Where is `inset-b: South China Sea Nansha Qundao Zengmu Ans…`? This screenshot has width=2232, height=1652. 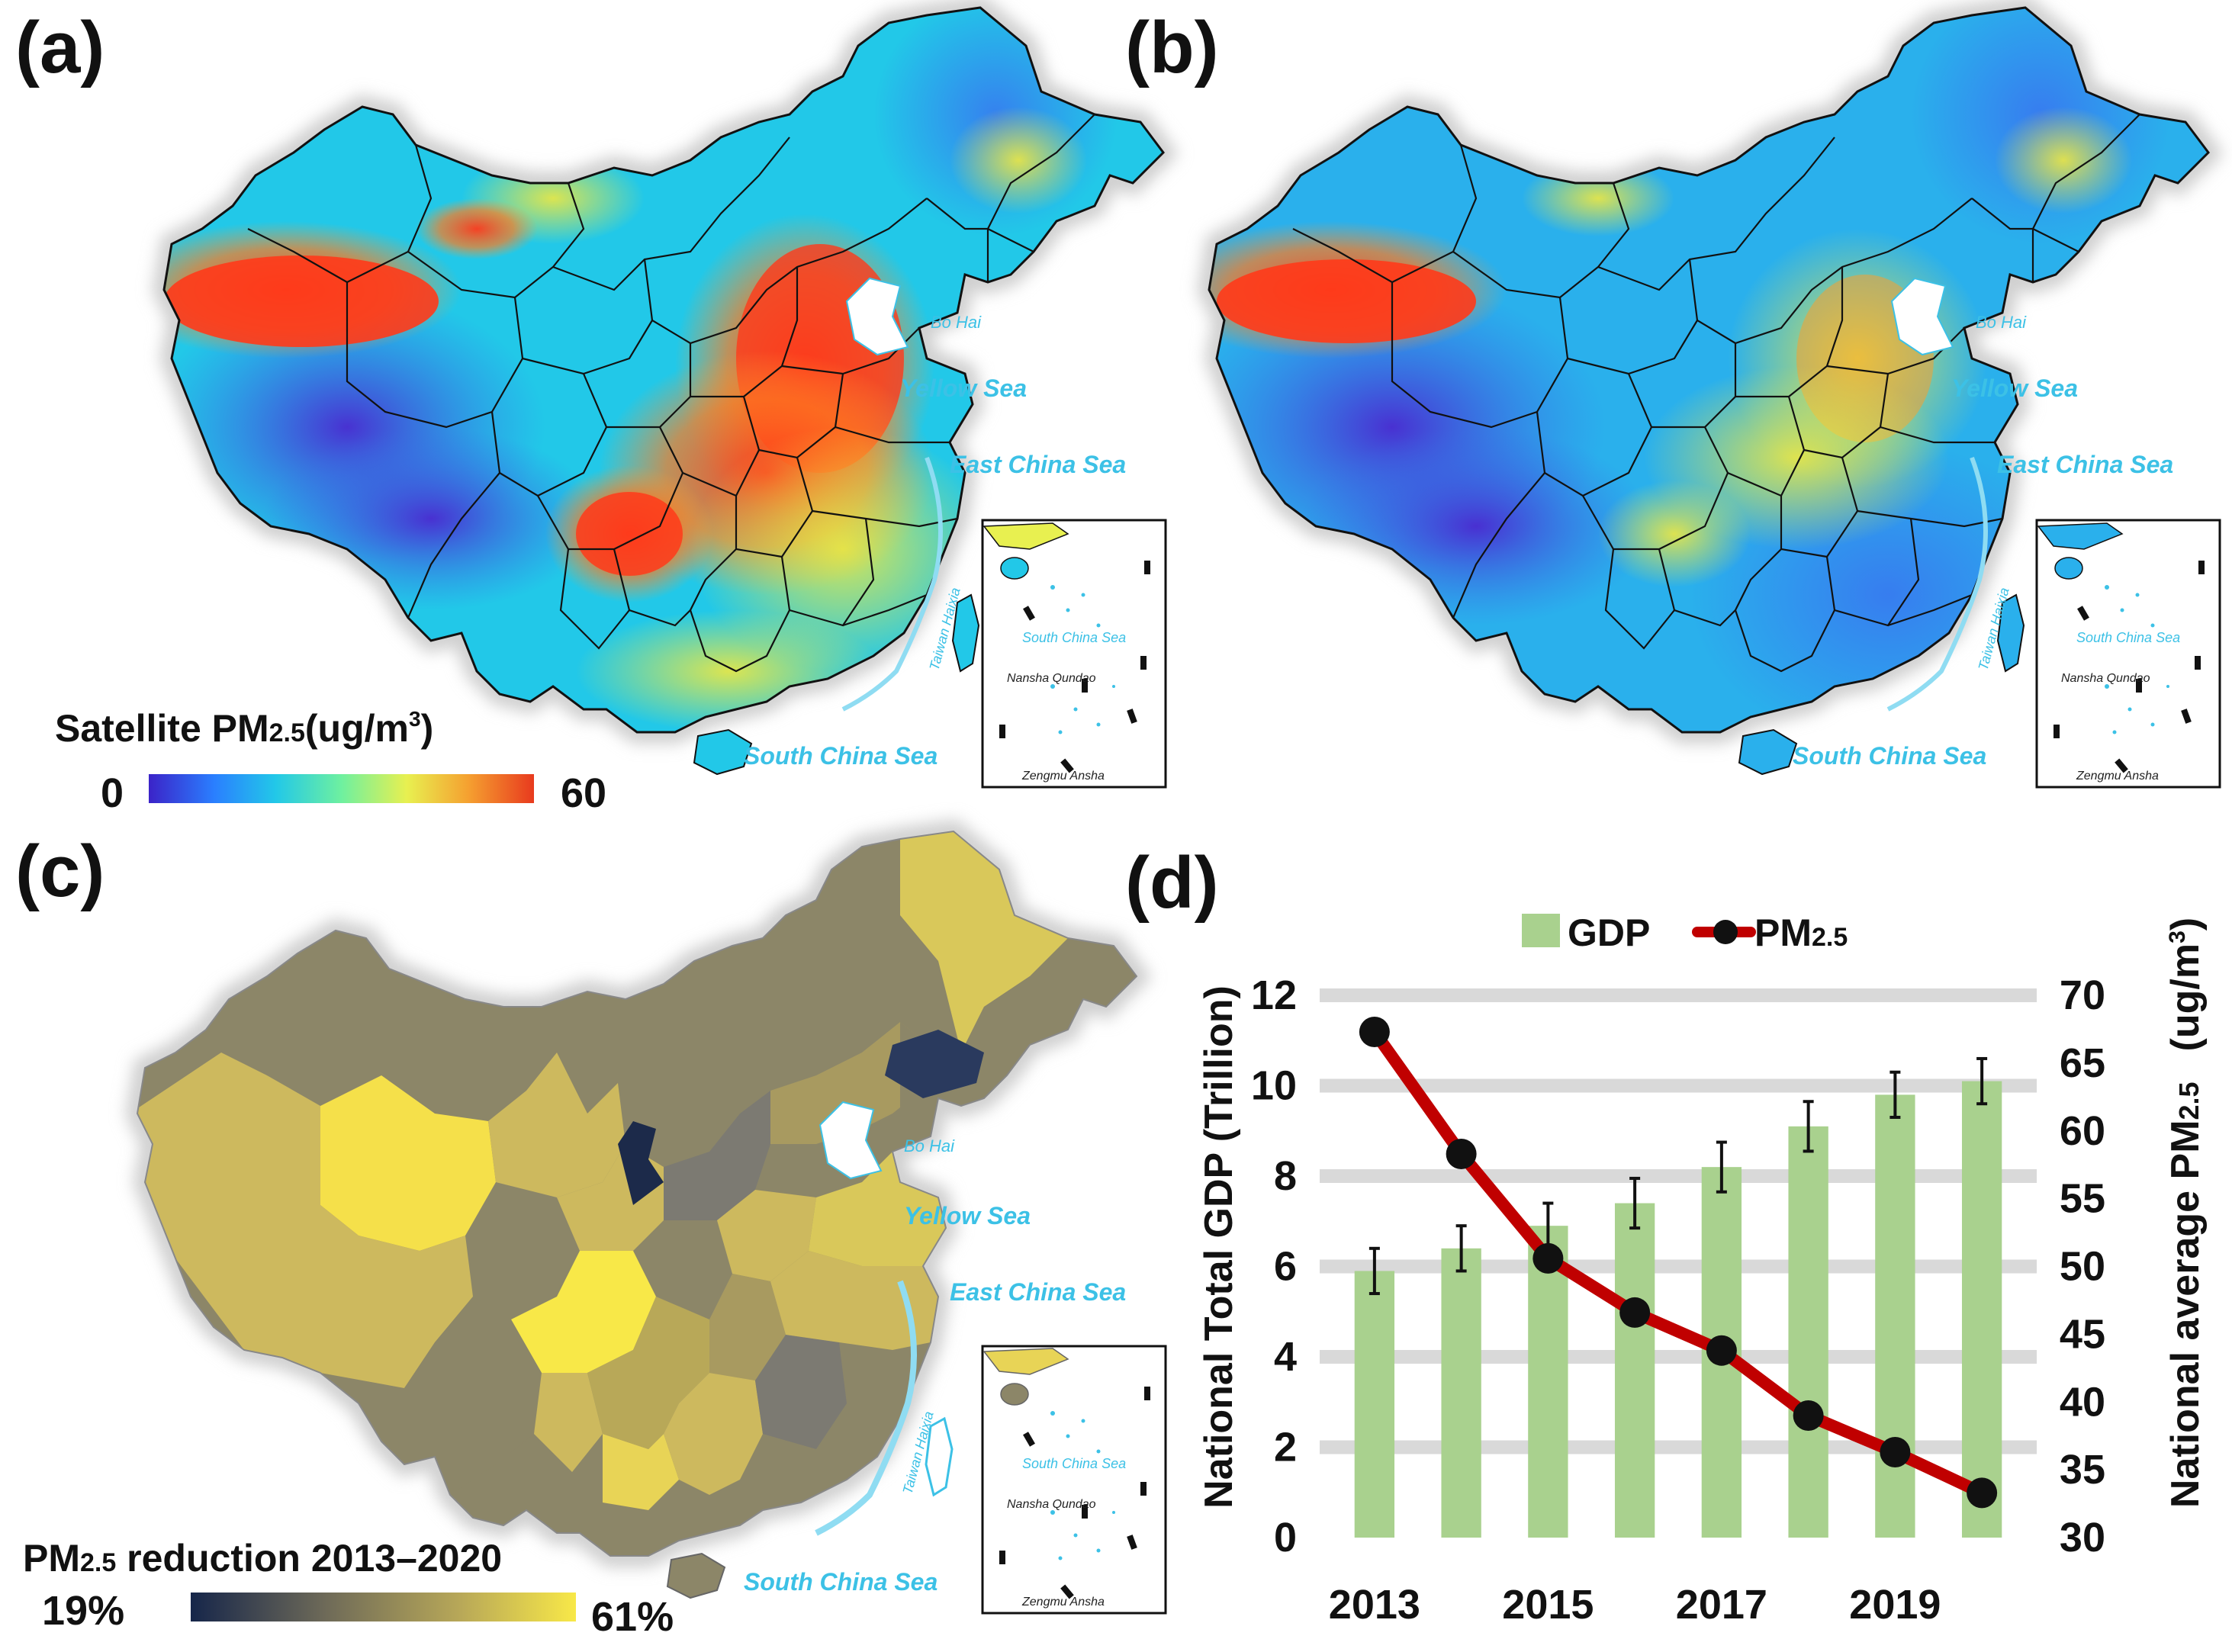
inset-b: South China Sea Nansha Qundao Zengmu Ans… is located at coordinates (2128, 654).